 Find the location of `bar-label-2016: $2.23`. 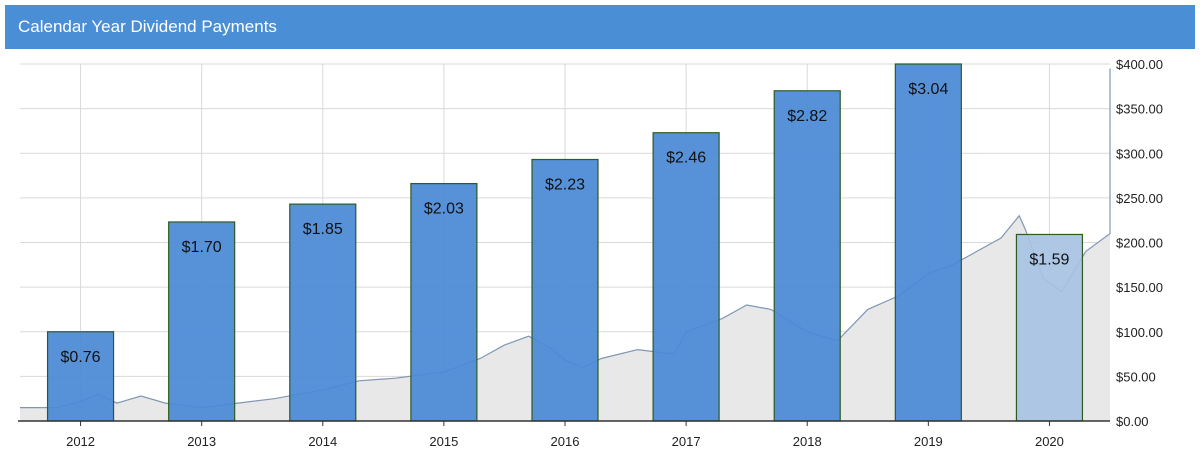

bar-label-2016: $2.23 is located at coordinates (565, 184).